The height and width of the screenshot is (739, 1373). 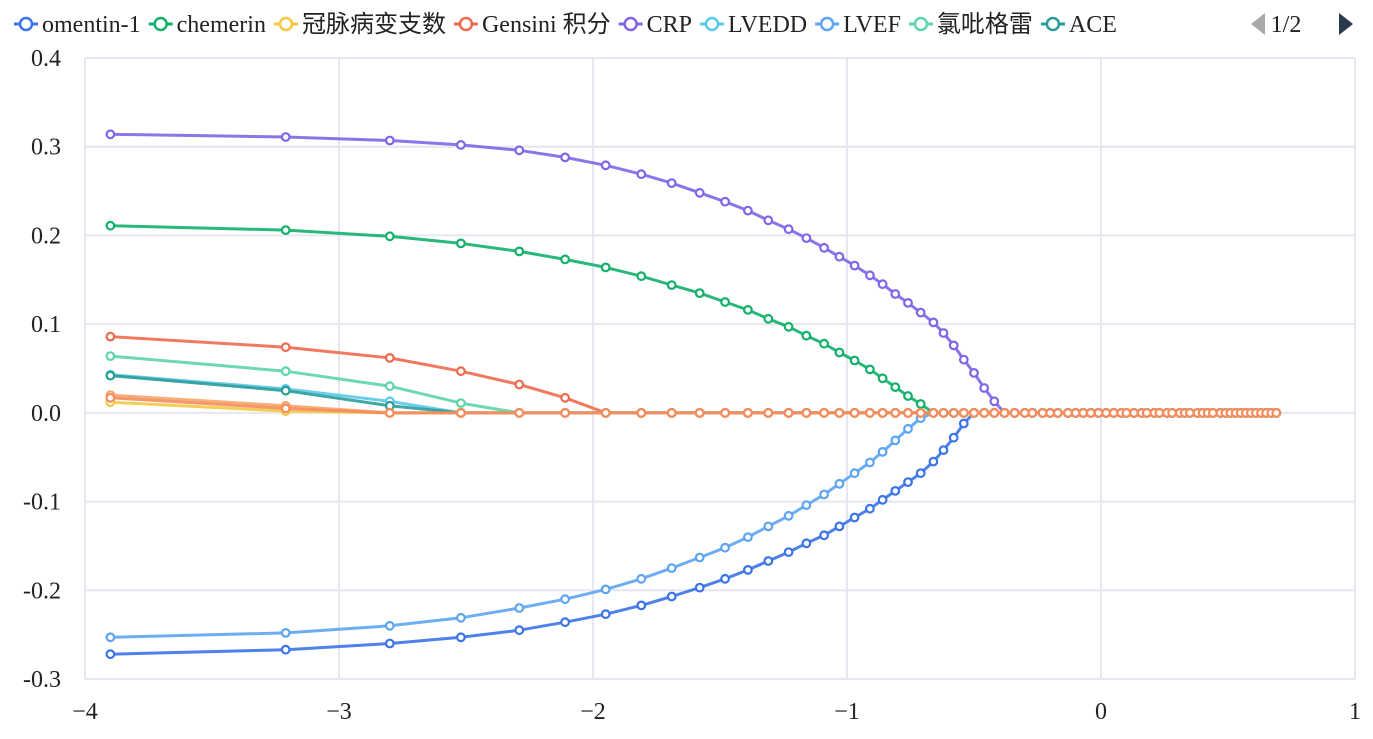 I want to click on y-tick-label: 0.4, so click(x=46, y=59).